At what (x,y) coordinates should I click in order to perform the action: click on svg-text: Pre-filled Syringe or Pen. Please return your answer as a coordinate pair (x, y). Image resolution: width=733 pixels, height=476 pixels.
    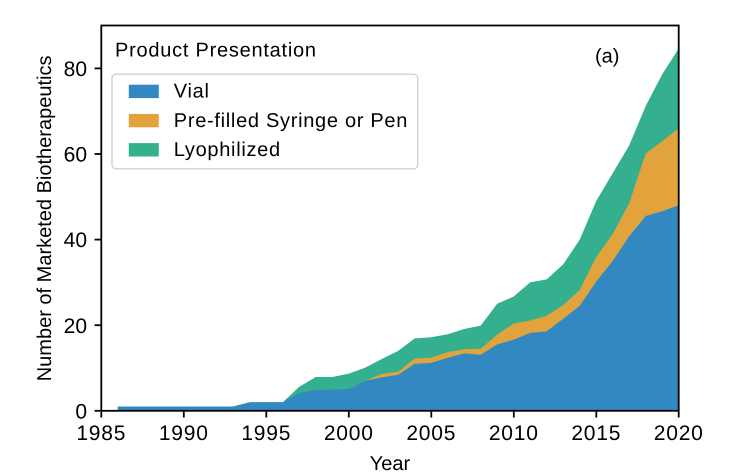
    Looking at the image, I should click on (291, 121).